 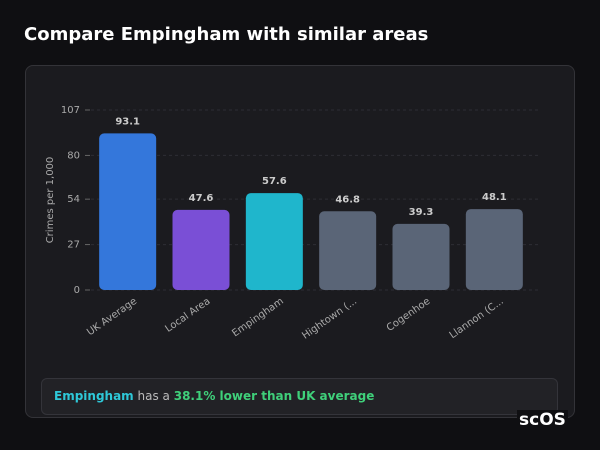 What do you see at coordinates (50, 200) in the screenshot?
I see `y-axis-label: Crimes per 1,000` at bounding box center [50, 200].